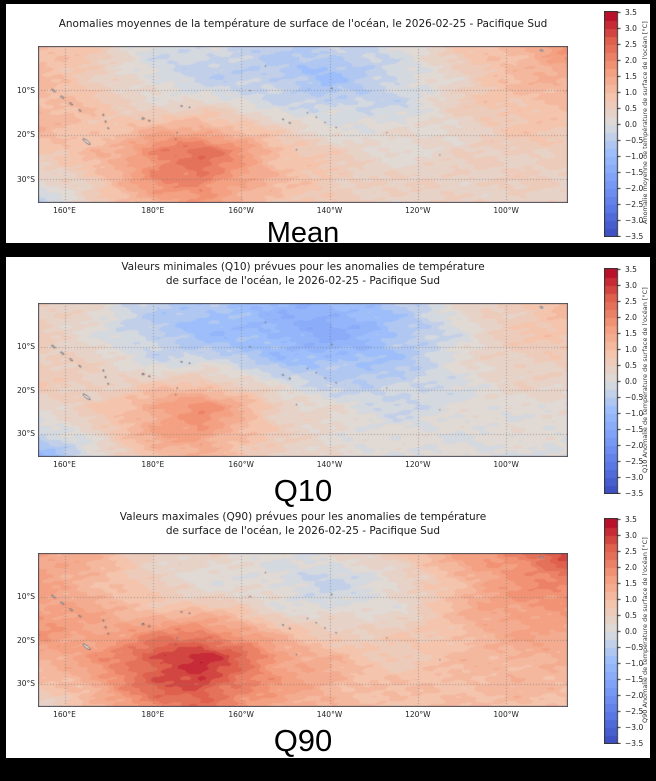  I want to click on big-label: Q10, so click(303, 490).